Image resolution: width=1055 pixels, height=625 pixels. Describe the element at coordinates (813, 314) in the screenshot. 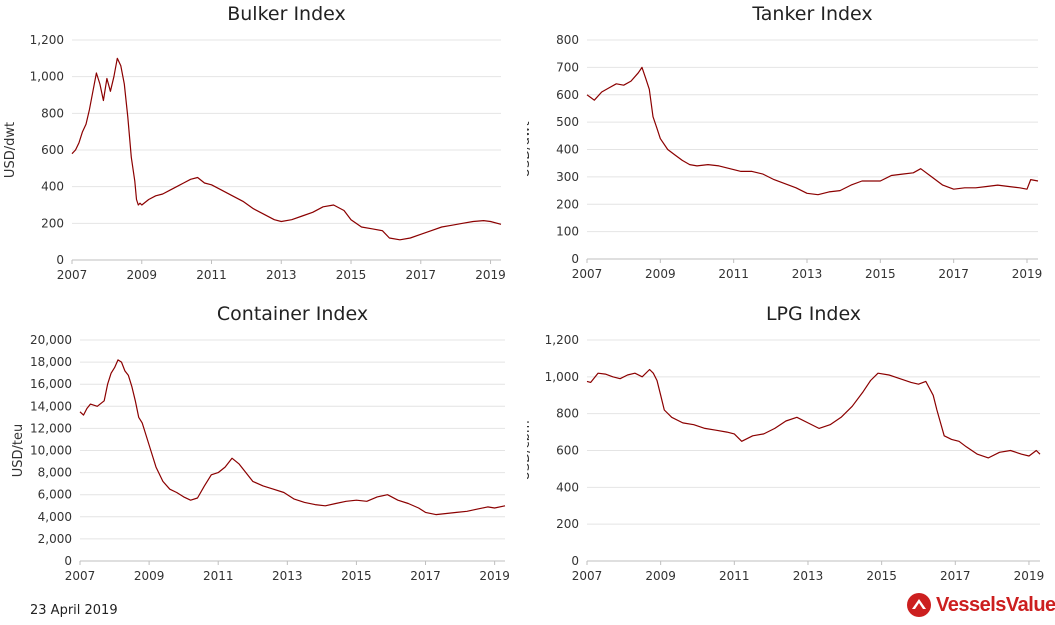

I see `chart-title: LPG Index` at that location.